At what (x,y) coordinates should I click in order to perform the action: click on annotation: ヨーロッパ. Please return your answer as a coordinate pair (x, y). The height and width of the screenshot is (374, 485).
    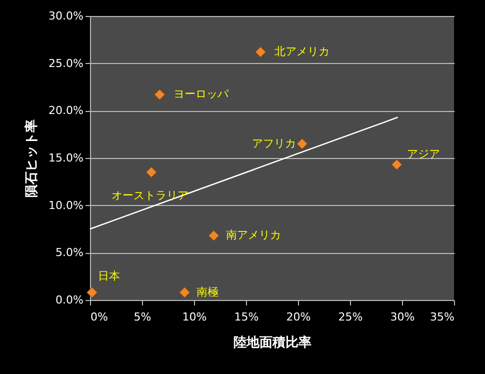
    Looking at the image, I should click on (202, 94).